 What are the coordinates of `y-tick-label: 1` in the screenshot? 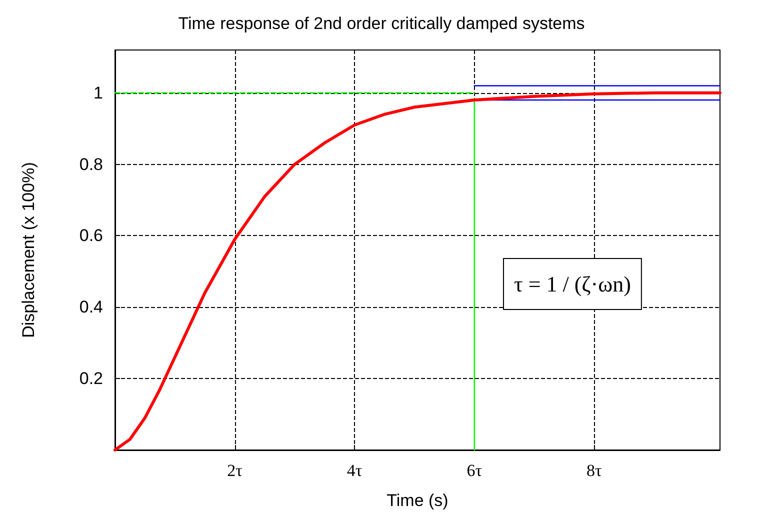 It's located at (98, 92).